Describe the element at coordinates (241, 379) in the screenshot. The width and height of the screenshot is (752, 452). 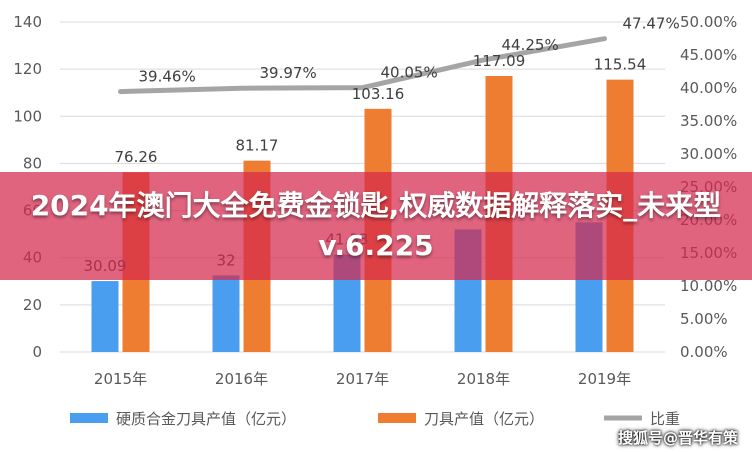
I see `x-category-label: 2016年` at that location.